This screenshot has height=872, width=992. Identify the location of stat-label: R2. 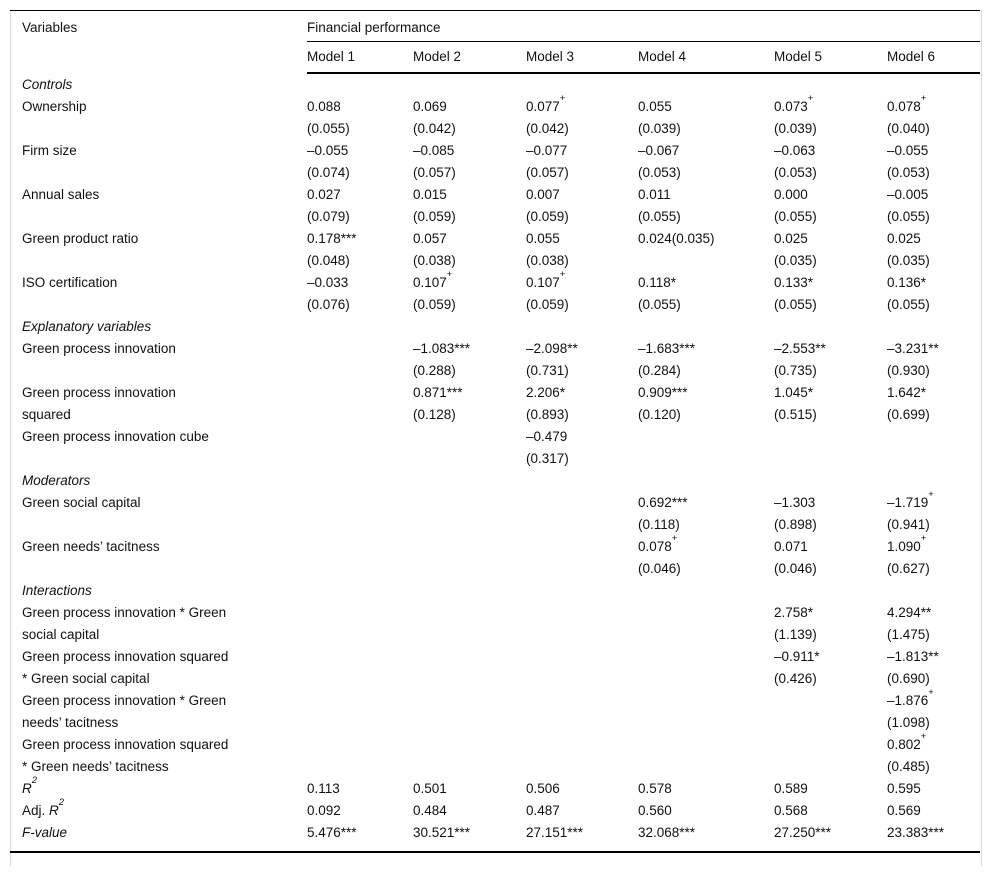
(158, 787).